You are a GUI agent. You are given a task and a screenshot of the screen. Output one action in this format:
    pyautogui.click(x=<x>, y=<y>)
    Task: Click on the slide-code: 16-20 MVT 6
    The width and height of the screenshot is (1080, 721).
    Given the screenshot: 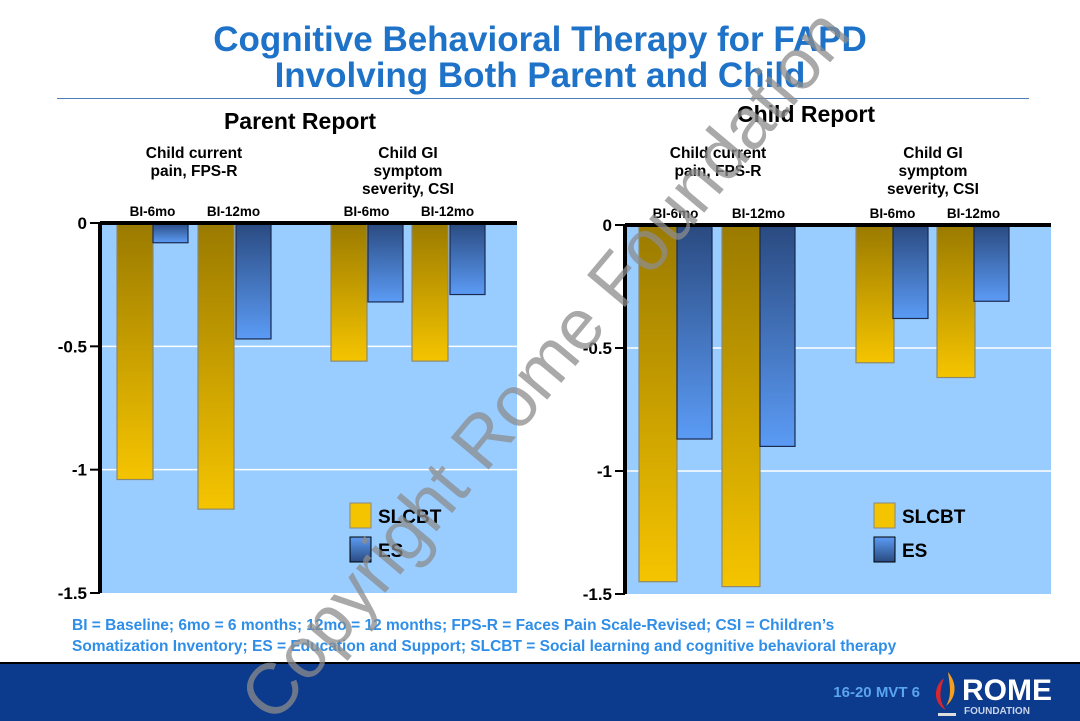 What is the action you would take?
    pyautogui.click(x=876, y=692)
    